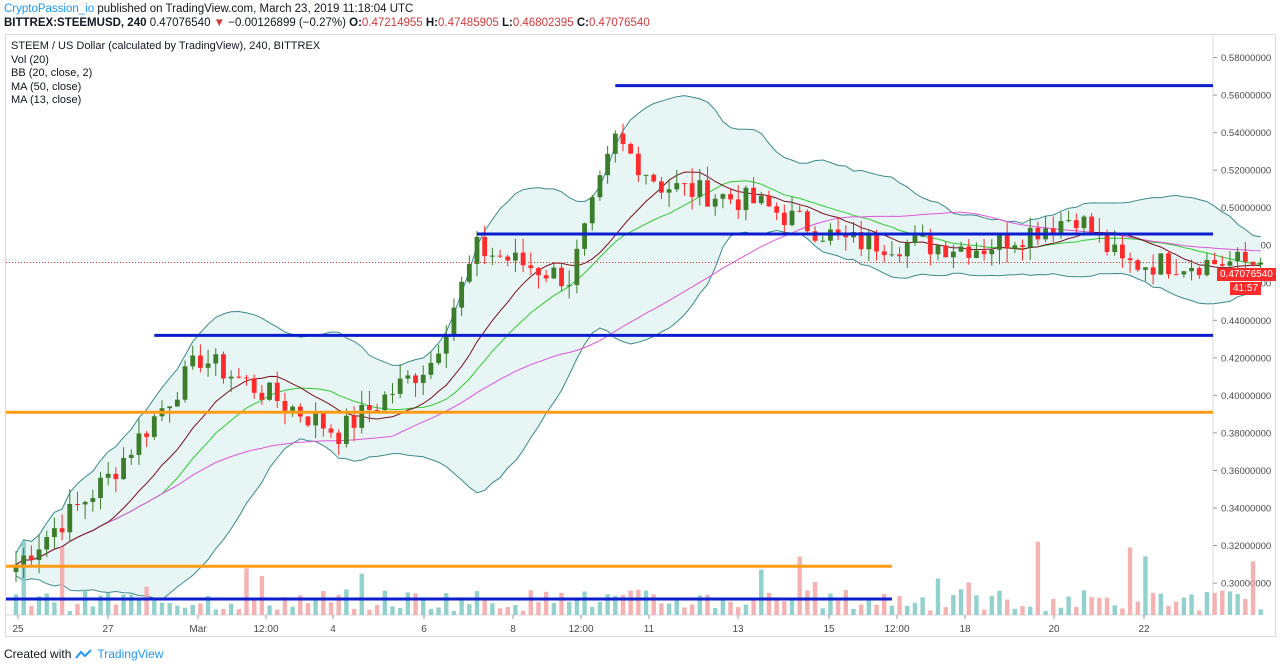  I want to click on author-link: CryptoPassion_io, so click(49, 9).